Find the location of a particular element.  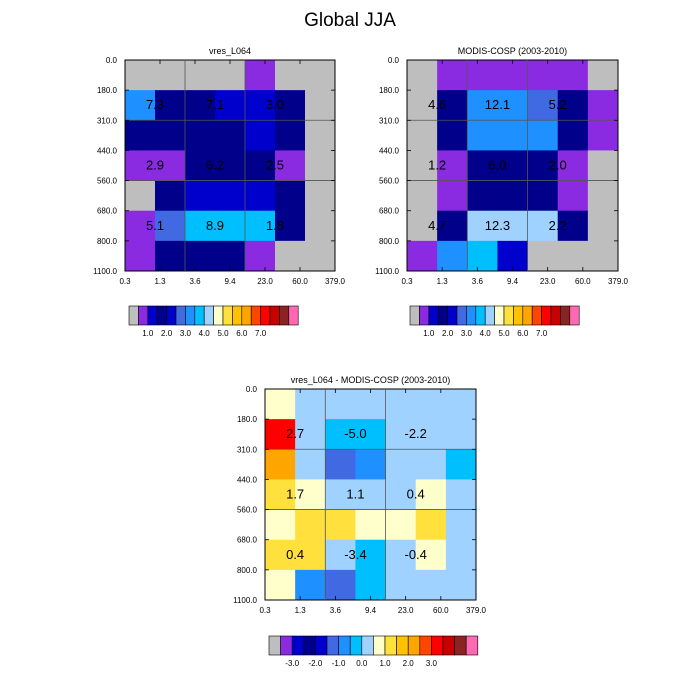

colorbar-label: 6.0 is located at coordinates (242, 333).